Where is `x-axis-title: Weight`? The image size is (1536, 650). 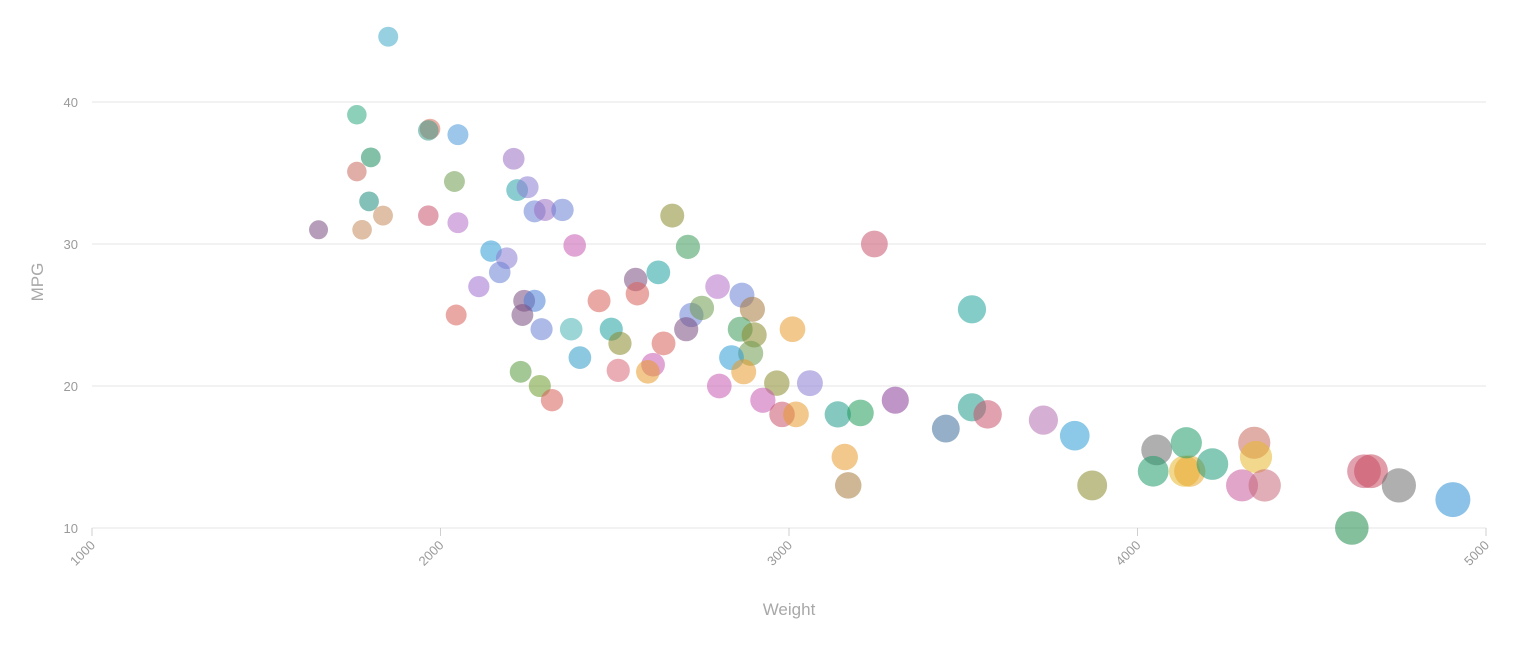
x-axis-title: Weight is located at coordinates (789, 609).